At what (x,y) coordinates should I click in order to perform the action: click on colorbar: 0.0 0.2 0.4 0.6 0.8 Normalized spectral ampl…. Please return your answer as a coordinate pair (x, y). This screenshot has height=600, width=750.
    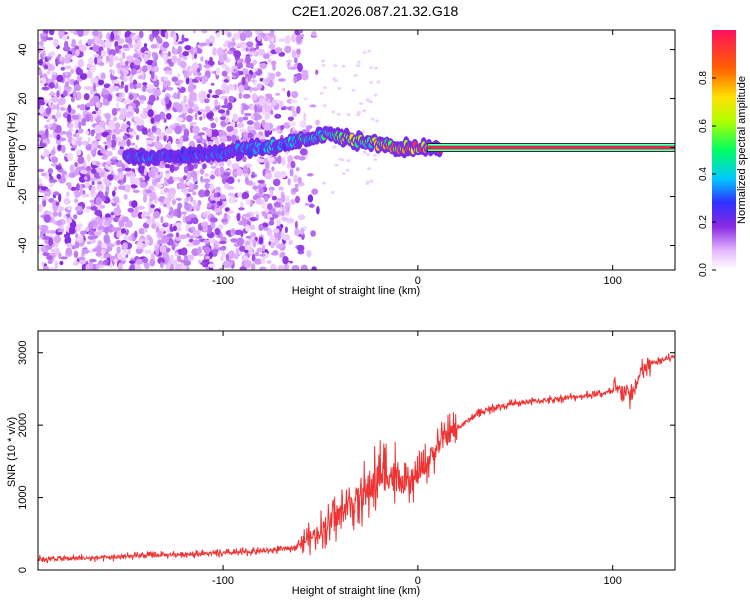
    Looking at the image, I should click on (723, 153).